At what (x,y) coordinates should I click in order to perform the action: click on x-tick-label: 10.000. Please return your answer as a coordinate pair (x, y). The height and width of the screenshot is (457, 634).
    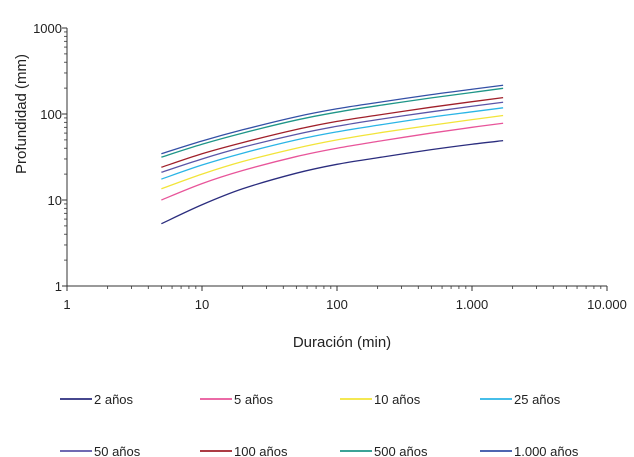
    Looking at the image, I should click on (607, 304).